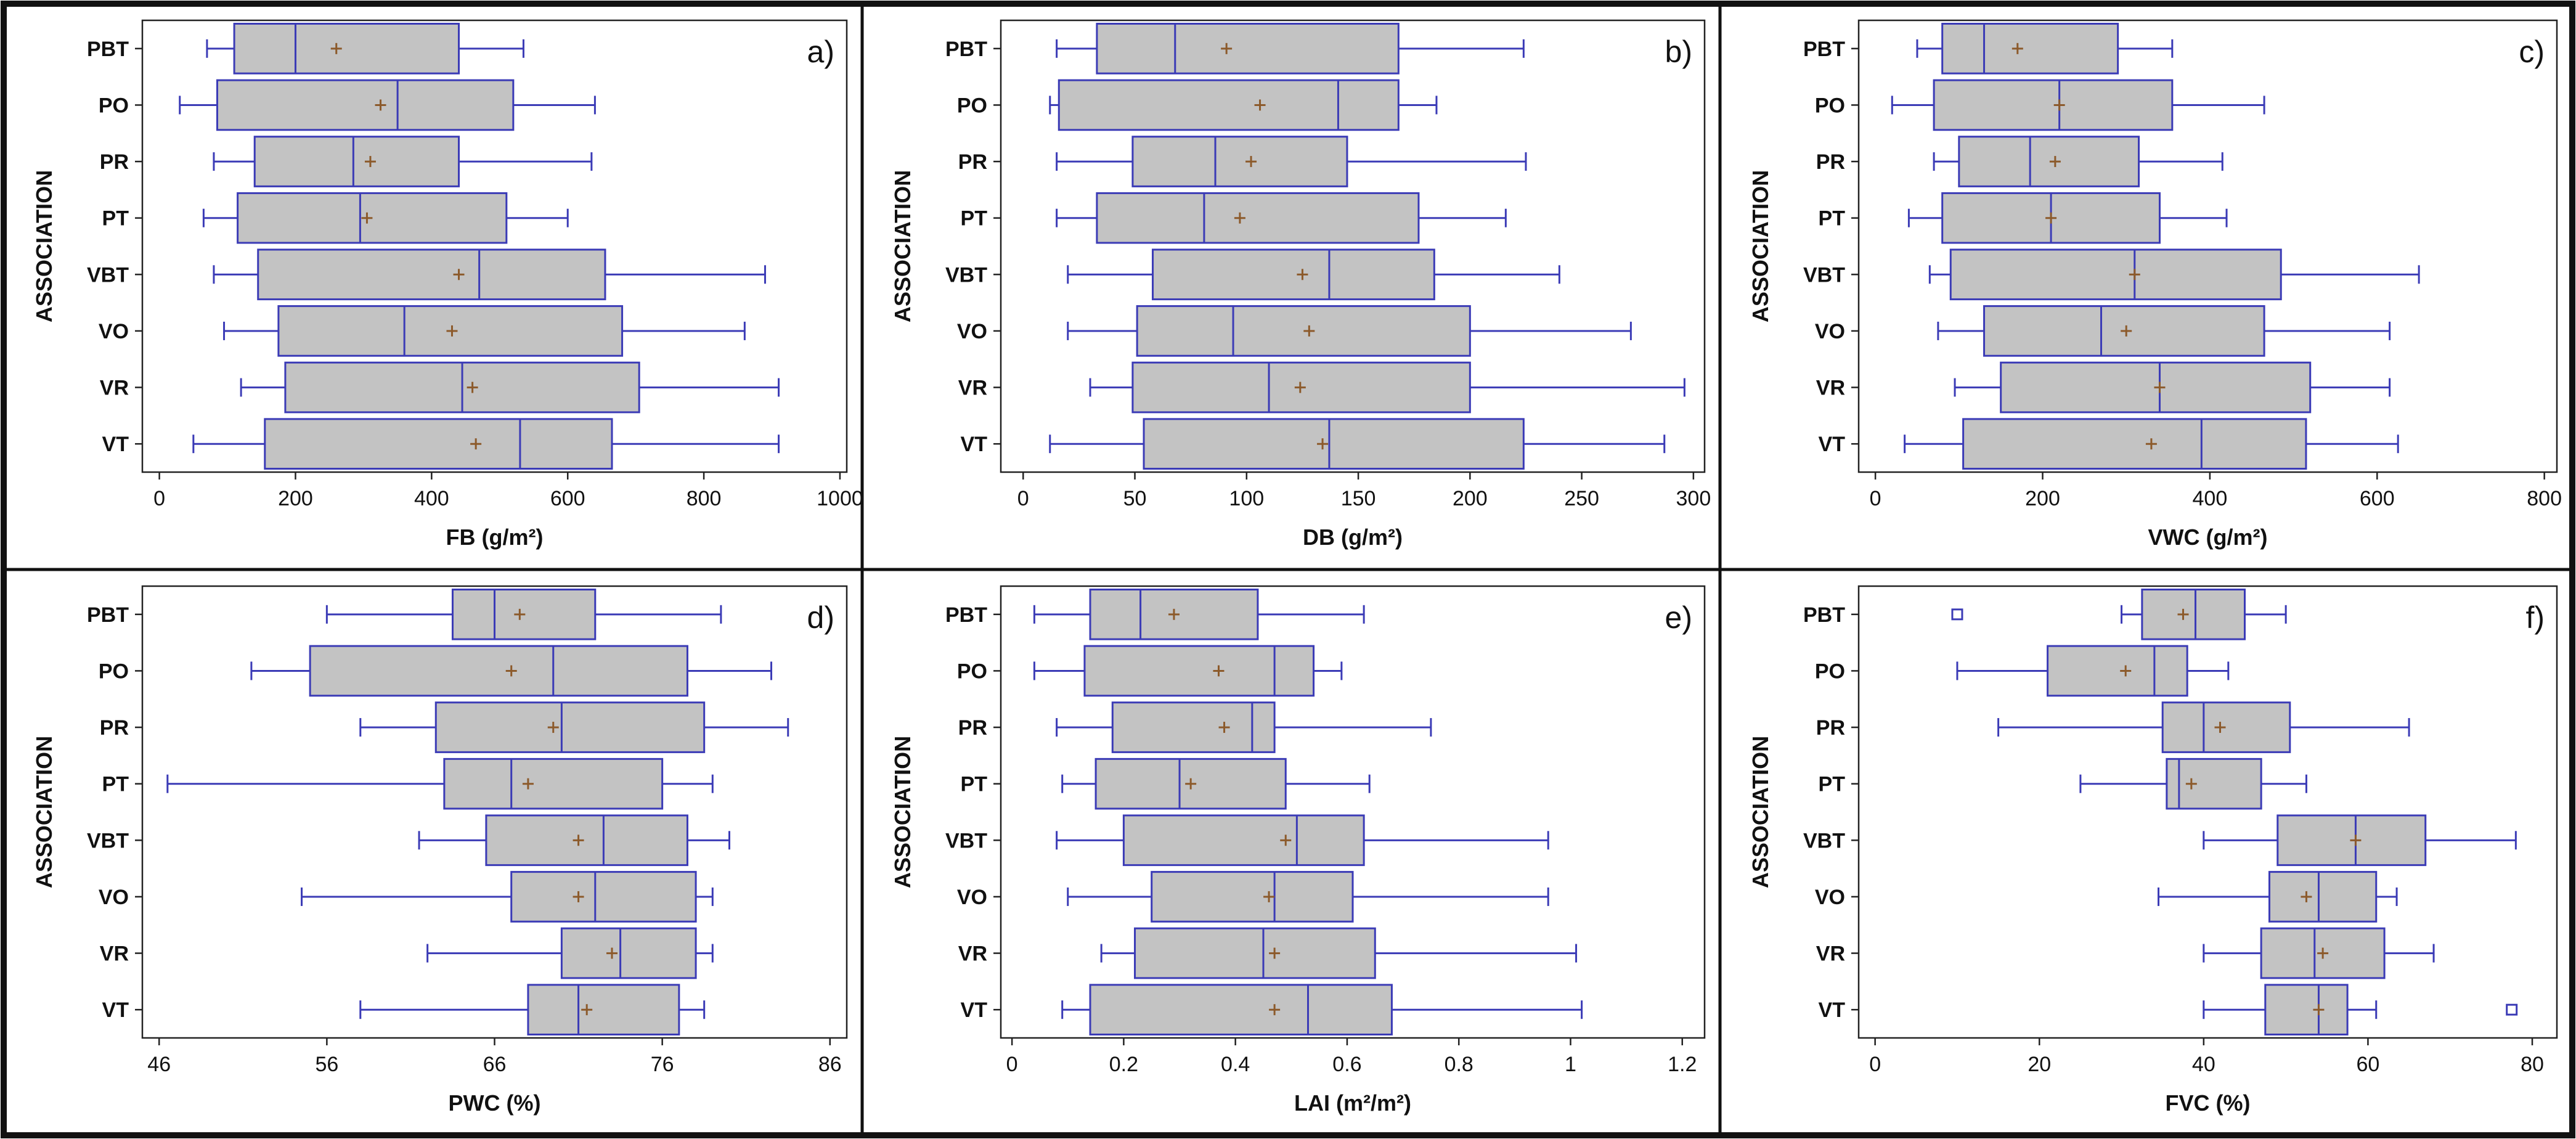 The height and width of the screenshot is (1139, 2576). I want to click on outlier-point, so click(1957, 614).